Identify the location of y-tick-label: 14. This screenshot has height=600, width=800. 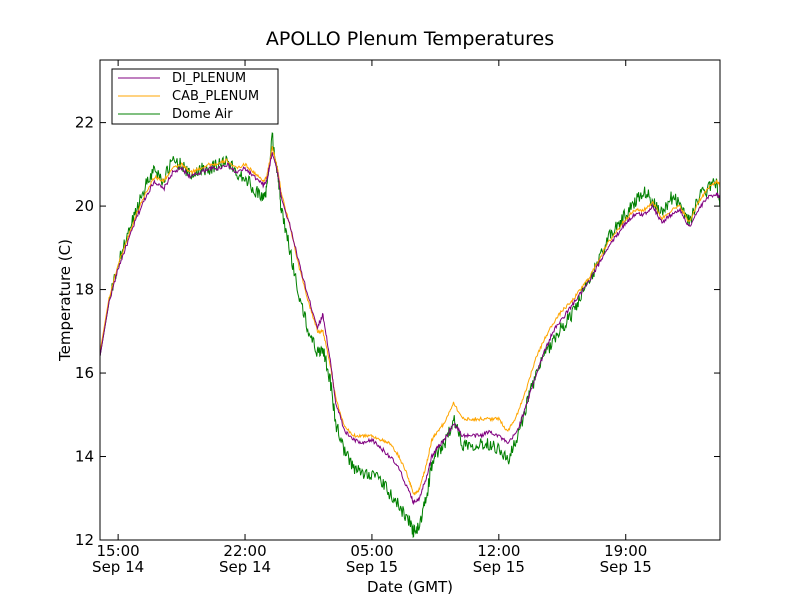
(84, 457).